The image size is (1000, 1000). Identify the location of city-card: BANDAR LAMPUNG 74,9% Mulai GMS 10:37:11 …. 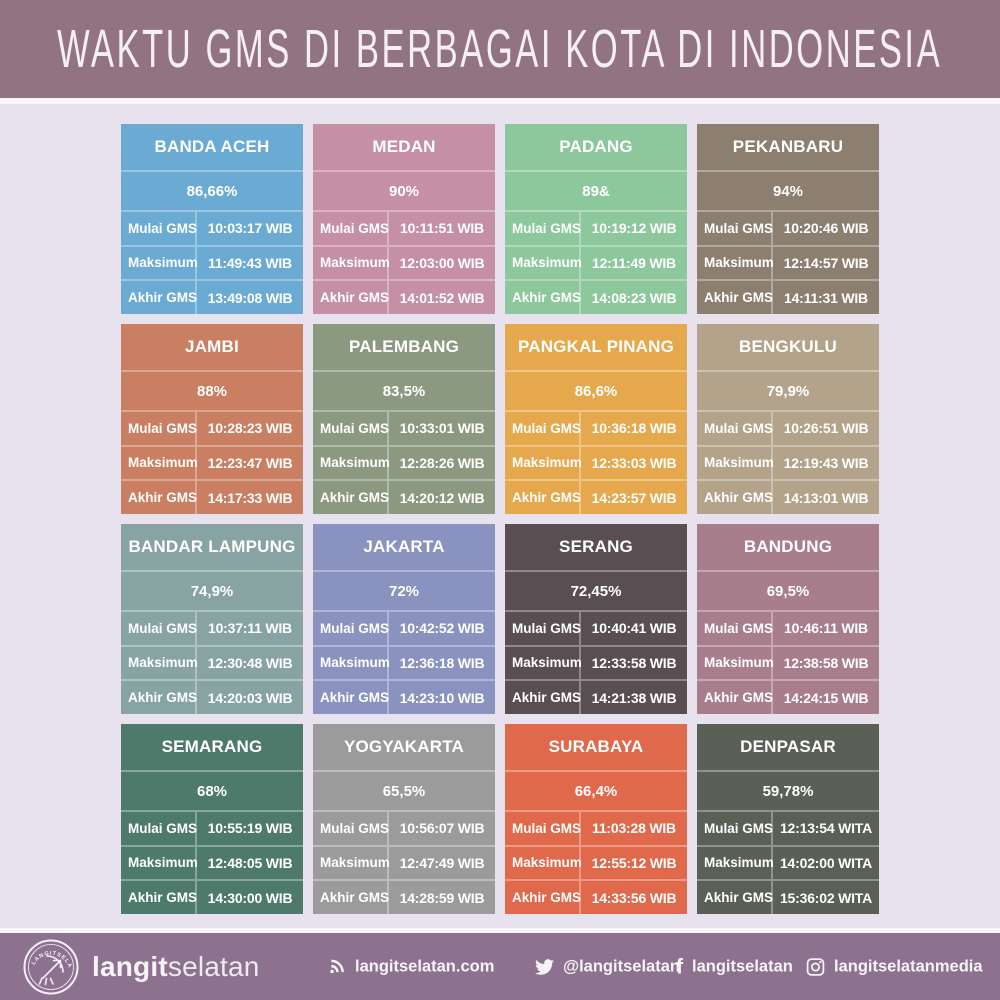
(212, 619).